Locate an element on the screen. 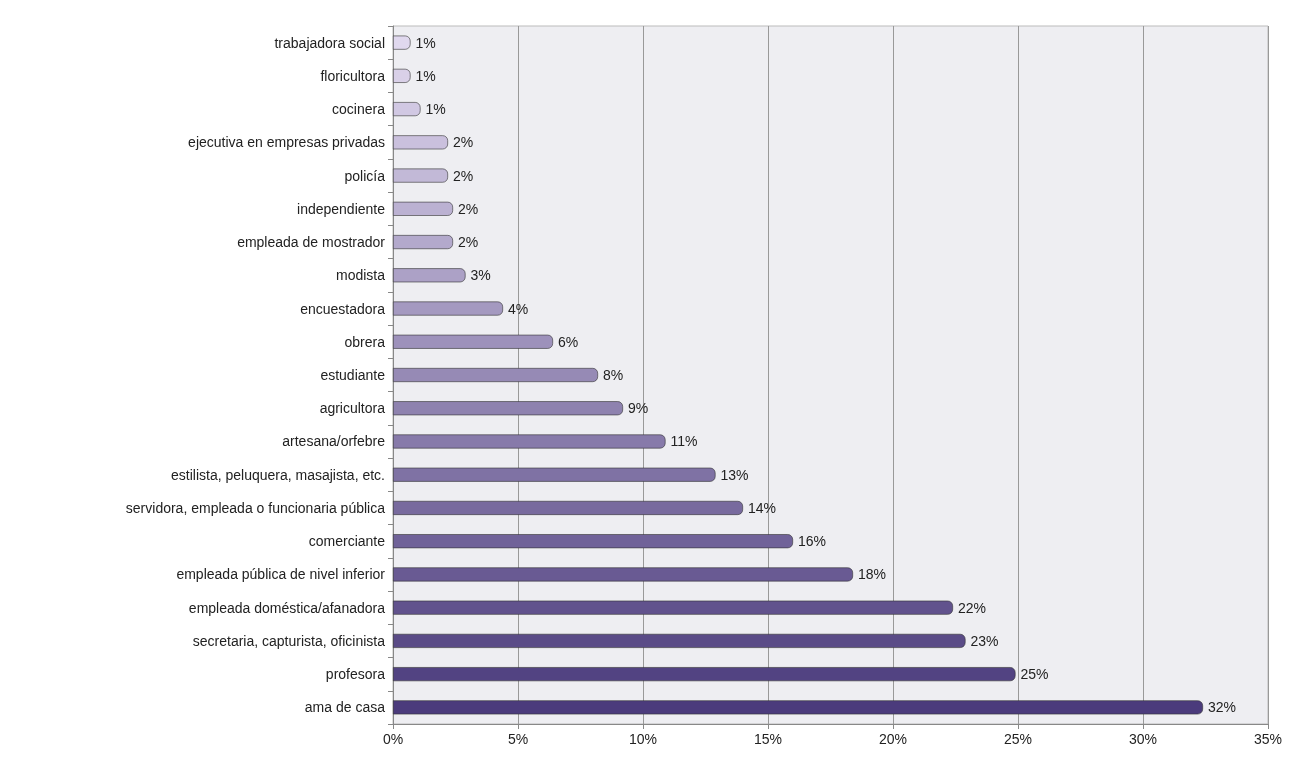  y-tick-label: policía is located at coordinates (365, 175).